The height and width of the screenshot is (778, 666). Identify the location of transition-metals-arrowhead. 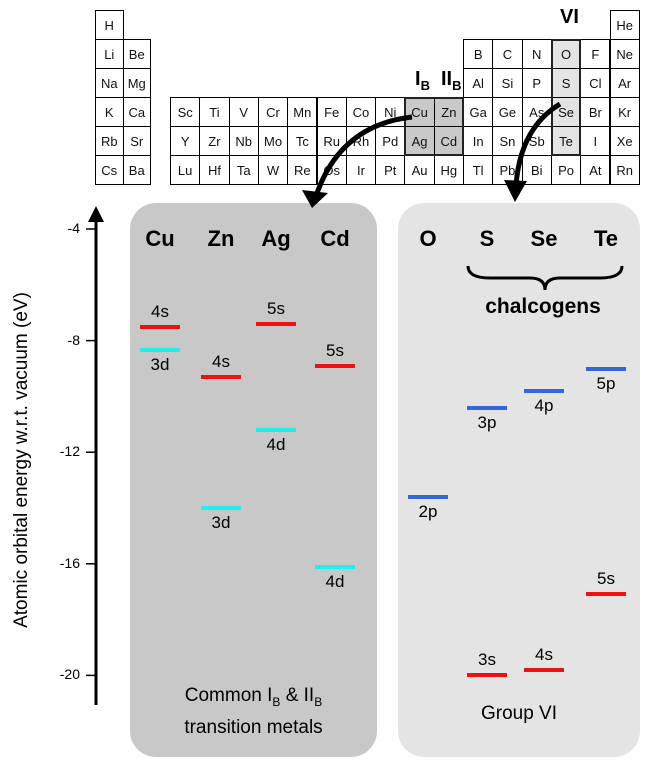
(315, 199).